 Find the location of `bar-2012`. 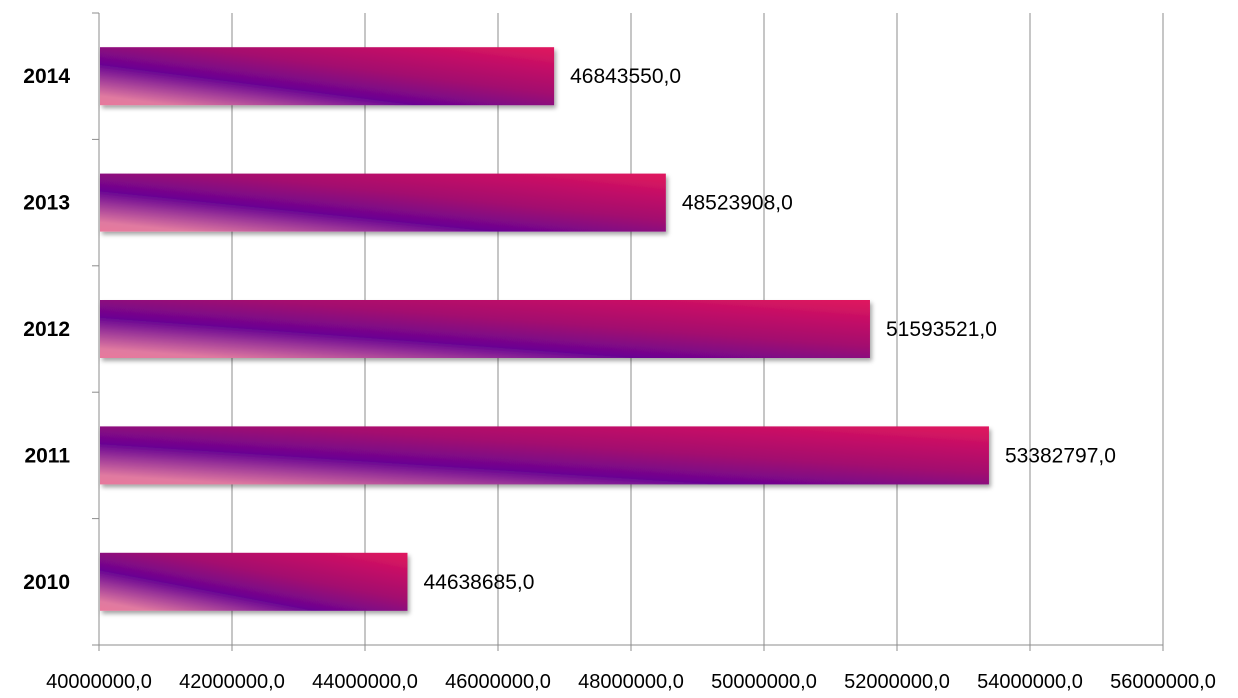

bar-2012 is located at coordinates (485, 329).